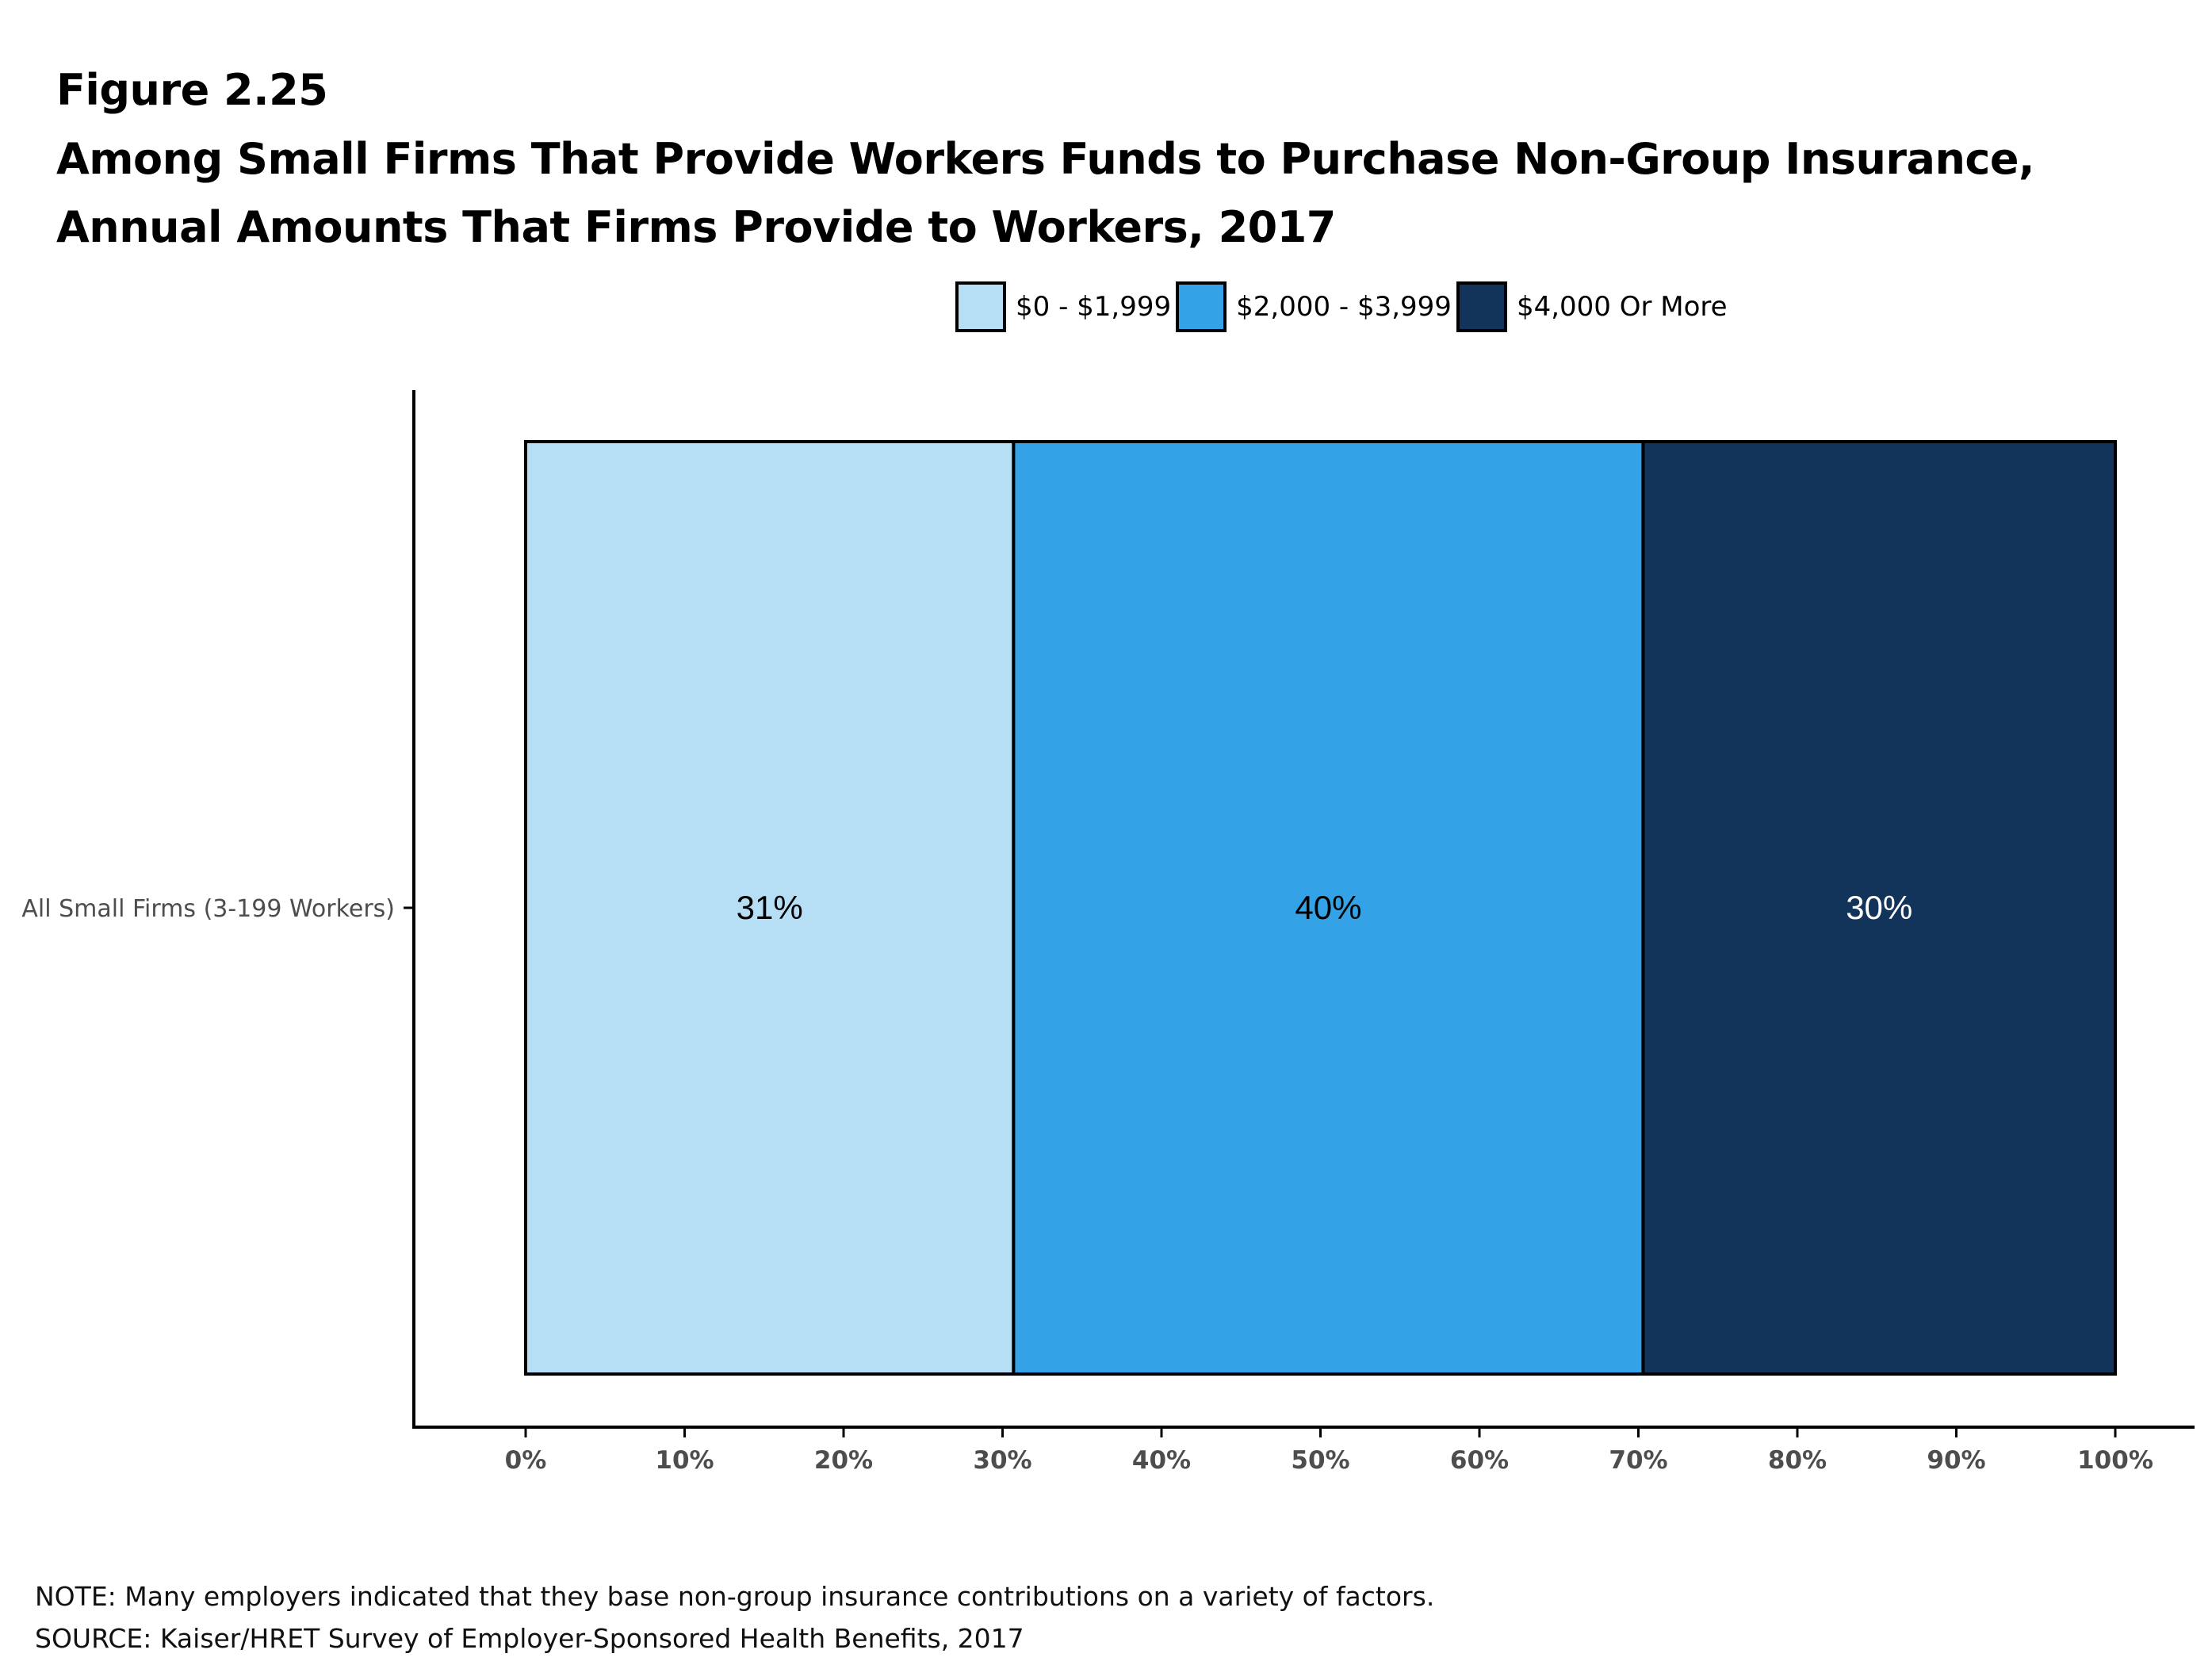 The height and width of the screenshot is (1665, 2212). I want to click on x-tick-label-6: 60%, so click(1479, 1460).